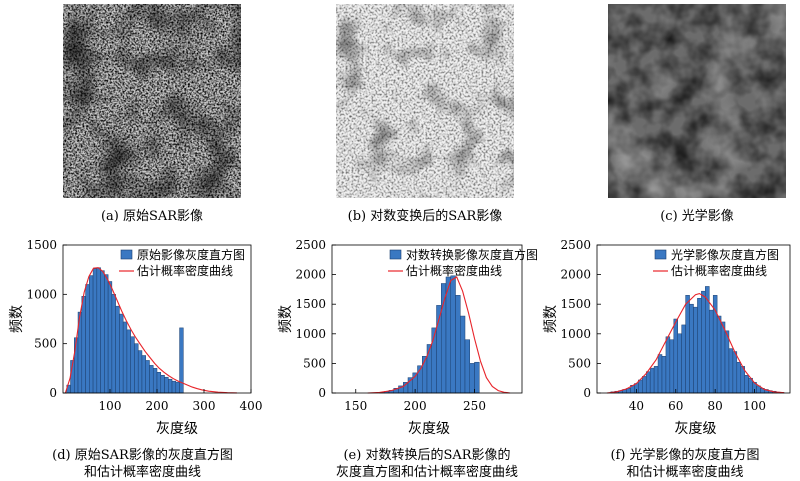  Describe the element at coordinates (152, 101) in the screenshot. I see `original-sar-image` at that location.